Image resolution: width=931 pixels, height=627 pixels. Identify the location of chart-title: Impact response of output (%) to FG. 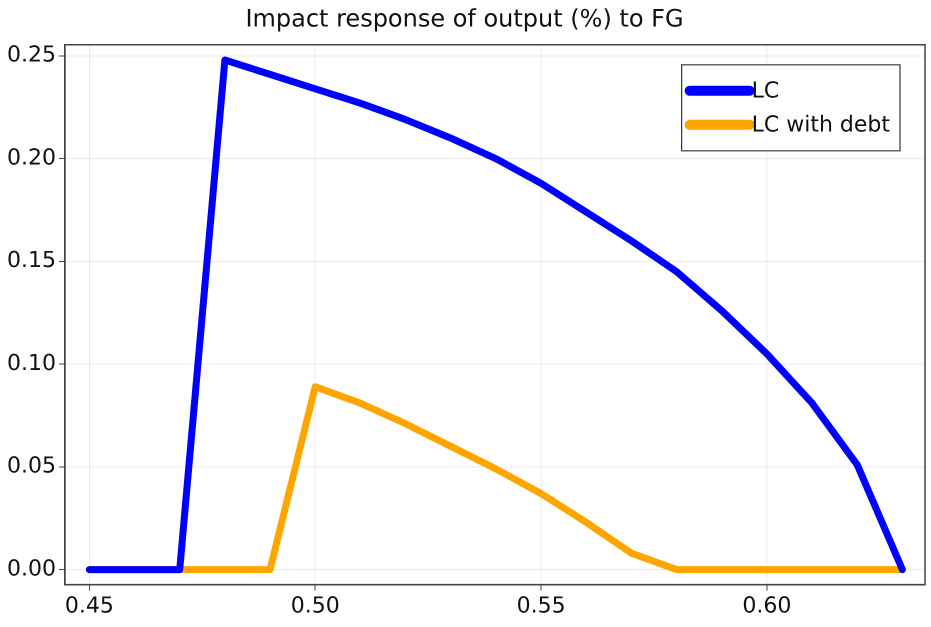
(464, 18).